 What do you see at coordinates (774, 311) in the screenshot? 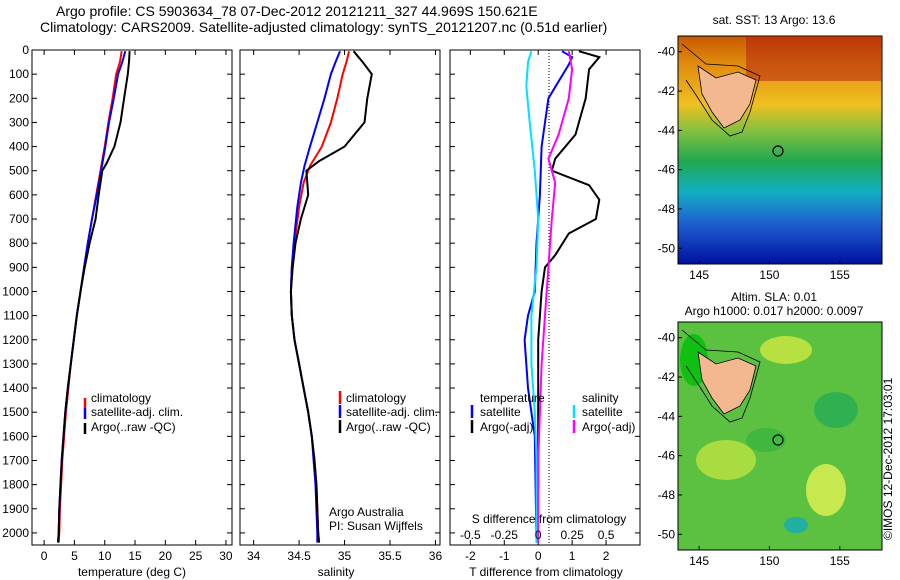
I see `sla-subtitle: Argo h1000: 0.017 h2000: 0.0097` at bounding box center [774, 311].